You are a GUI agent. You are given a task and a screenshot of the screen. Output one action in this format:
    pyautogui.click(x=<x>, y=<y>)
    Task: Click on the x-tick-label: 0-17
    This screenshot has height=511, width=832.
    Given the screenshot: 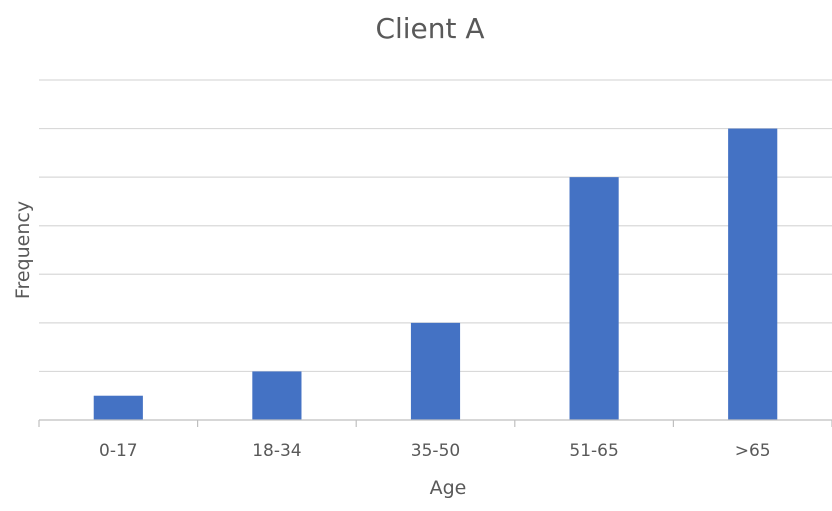 What is the action you would take?
    pyautogui.click(x=118, y=451)
    